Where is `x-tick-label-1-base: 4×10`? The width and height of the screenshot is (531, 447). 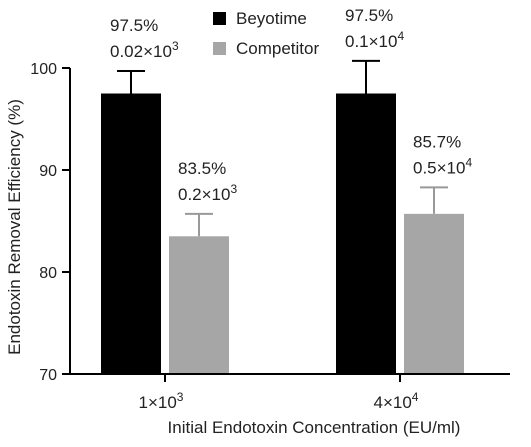 x-tick-label-1-base: 4×10 is located at coordinates (393, 402).